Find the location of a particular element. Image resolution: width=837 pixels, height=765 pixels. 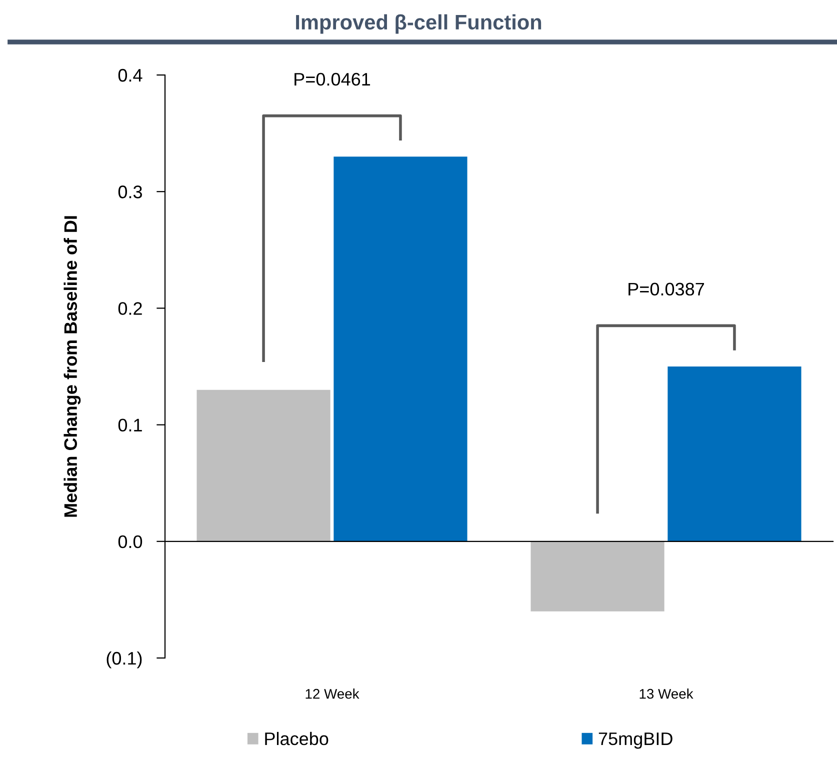

y-axis-title: Median Change from Baseline of DI is located at coordinates (72, 366).